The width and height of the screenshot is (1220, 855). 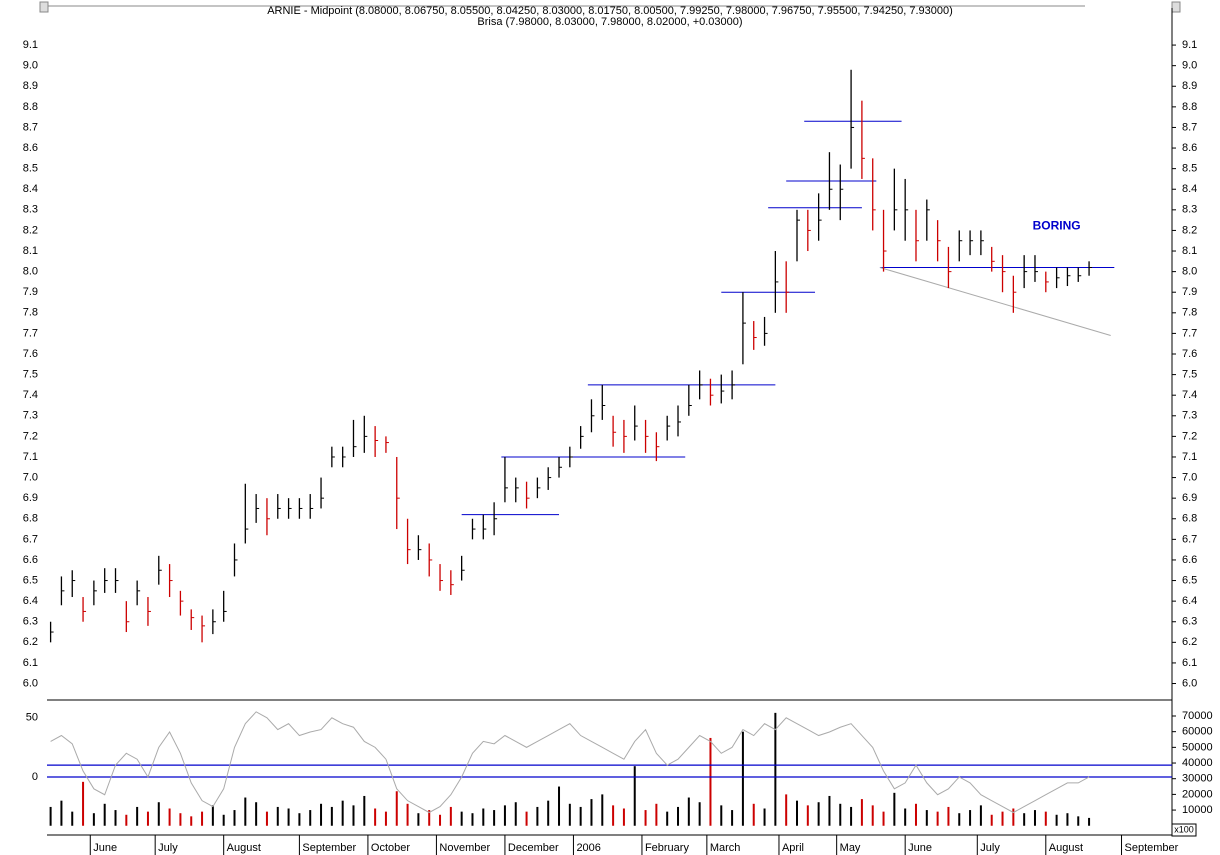 I want to click on y-tick-label: 8.0, so click(x=1189, y=272).